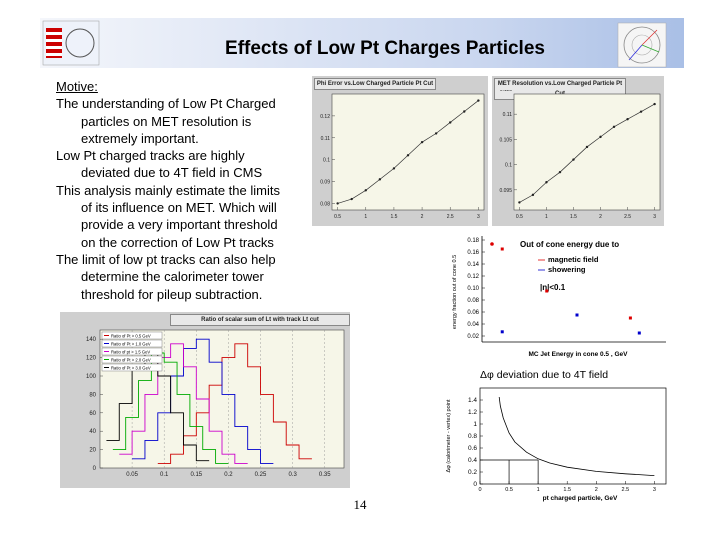 The image size is (720, 540). What do you see at coordinates (472, 472) in the screenshot?
I see `y-tick-label: 0.2` at bounding box center [472, 472].